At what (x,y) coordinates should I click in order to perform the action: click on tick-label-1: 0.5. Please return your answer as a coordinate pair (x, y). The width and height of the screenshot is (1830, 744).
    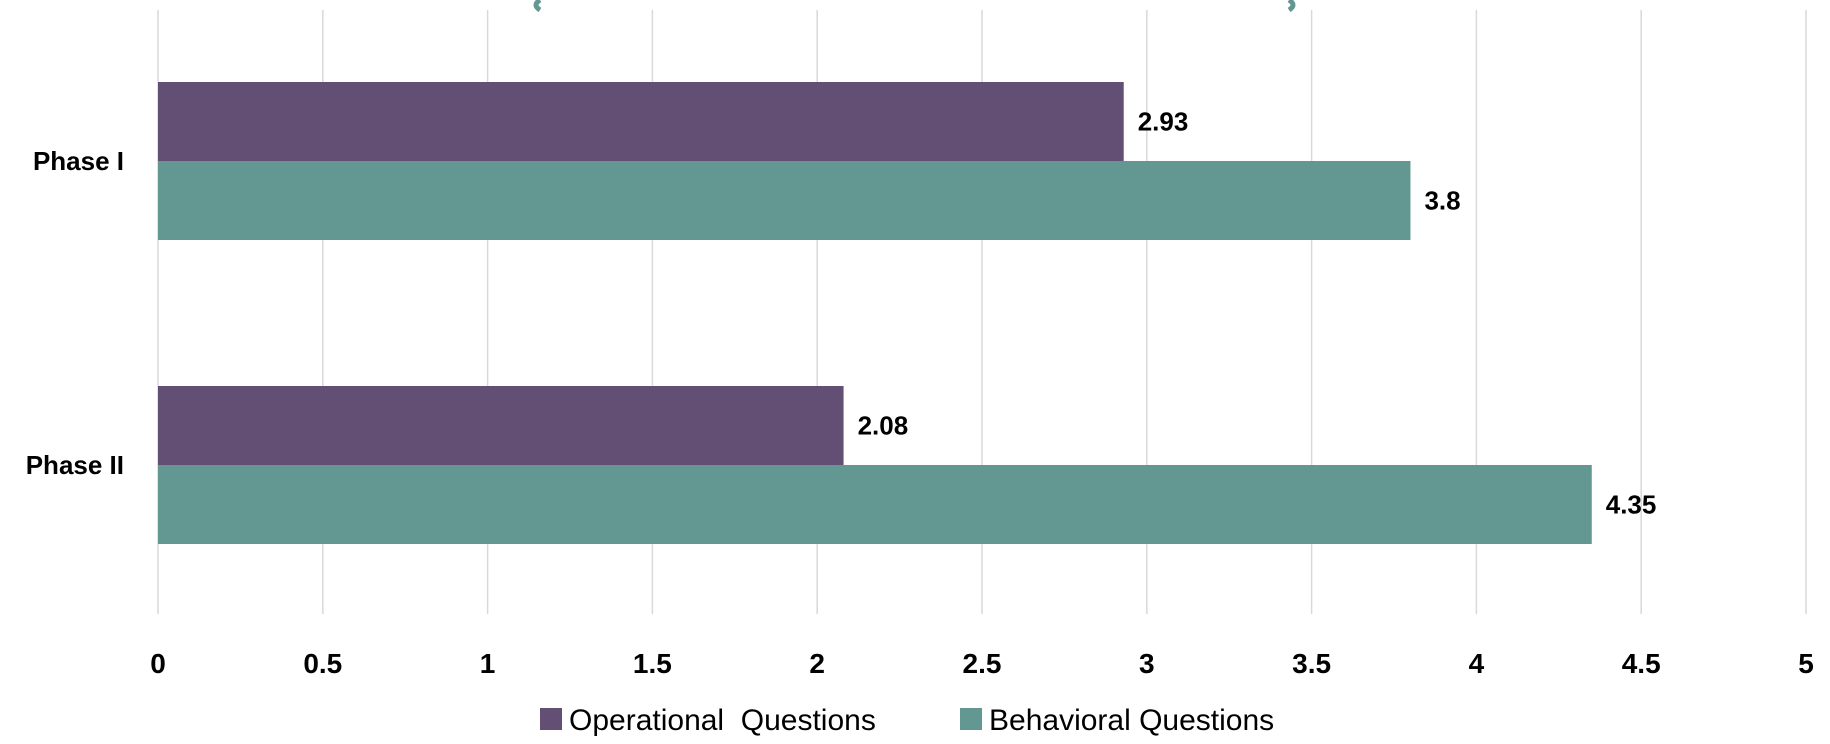
    Looking at the image, I should click on (322, 663).